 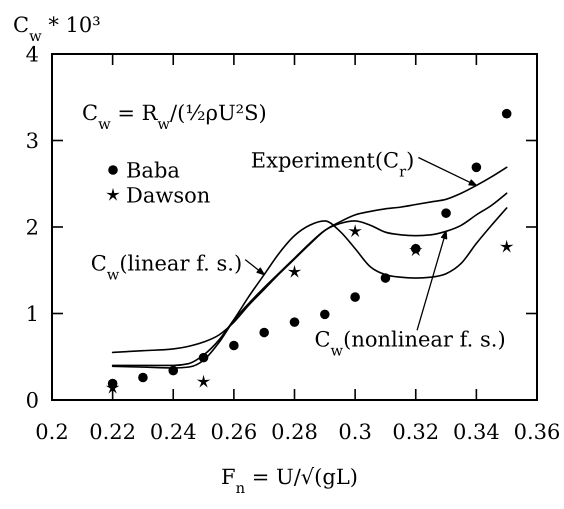 What do you see at coordinates (32, 314) in the screenshot?
I see `y-tick-label: 1` at bounding box center [32, 314].